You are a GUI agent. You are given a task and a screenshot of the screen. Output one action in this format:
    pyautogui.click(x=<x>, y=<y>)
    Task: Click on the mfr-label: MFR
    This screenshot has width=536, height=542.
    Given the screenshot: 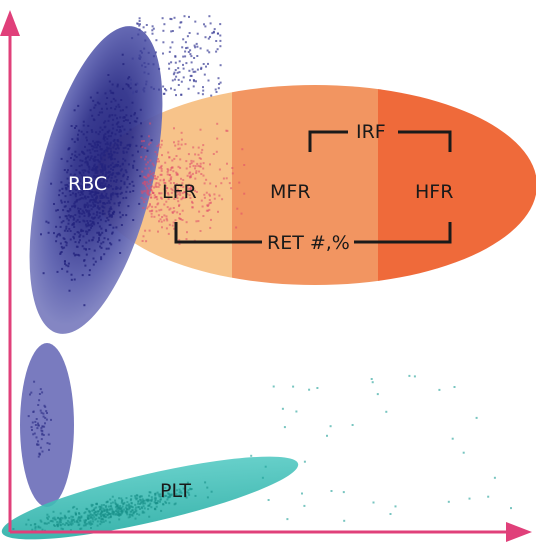 What is the action you would take?
    pyautogui.click(x=290, y=192)
    